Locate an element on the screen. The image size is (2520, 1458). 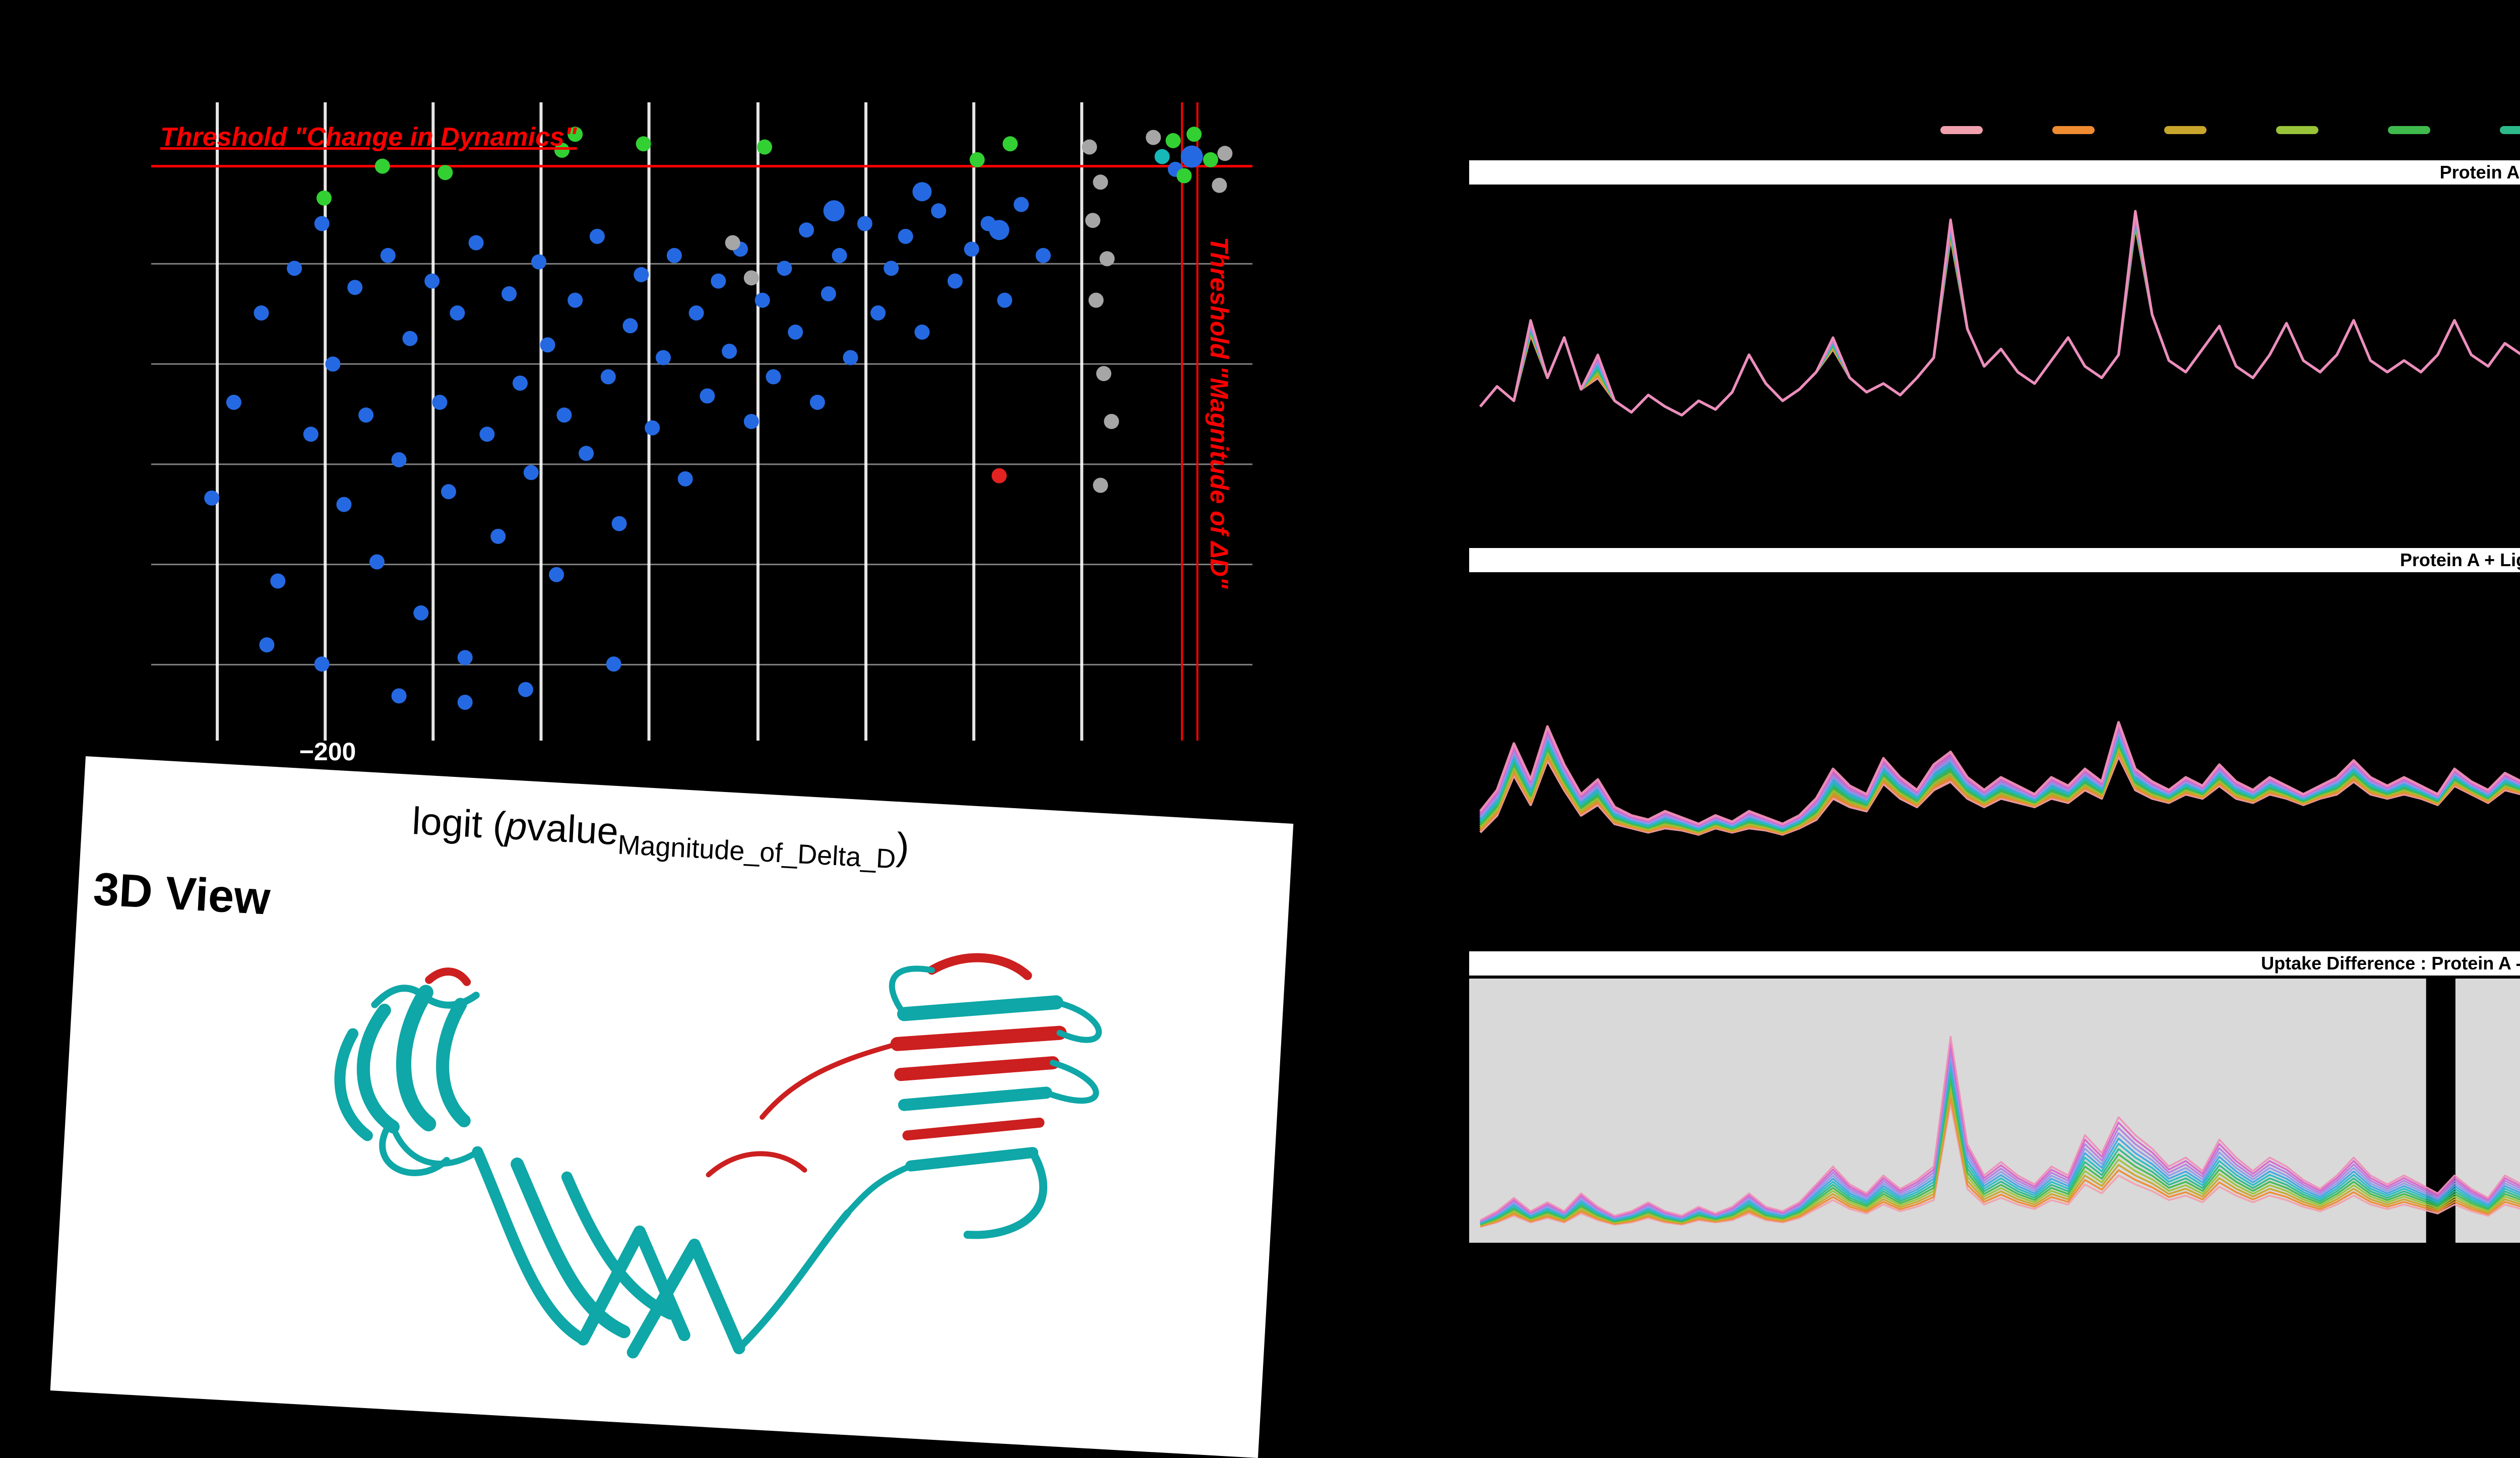
axis-label-value: value is located at coordinates (573, 829).